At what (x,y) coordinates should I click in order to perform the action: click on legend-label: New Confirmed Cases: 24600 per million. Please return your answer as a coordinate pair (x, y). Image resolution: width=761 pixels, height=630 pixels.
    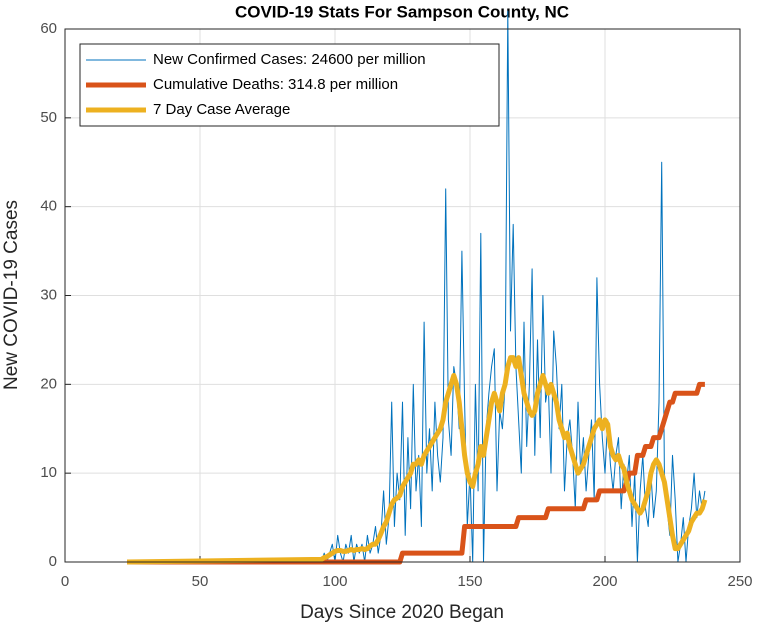
    Looking at the image, I should click on (289, 59).